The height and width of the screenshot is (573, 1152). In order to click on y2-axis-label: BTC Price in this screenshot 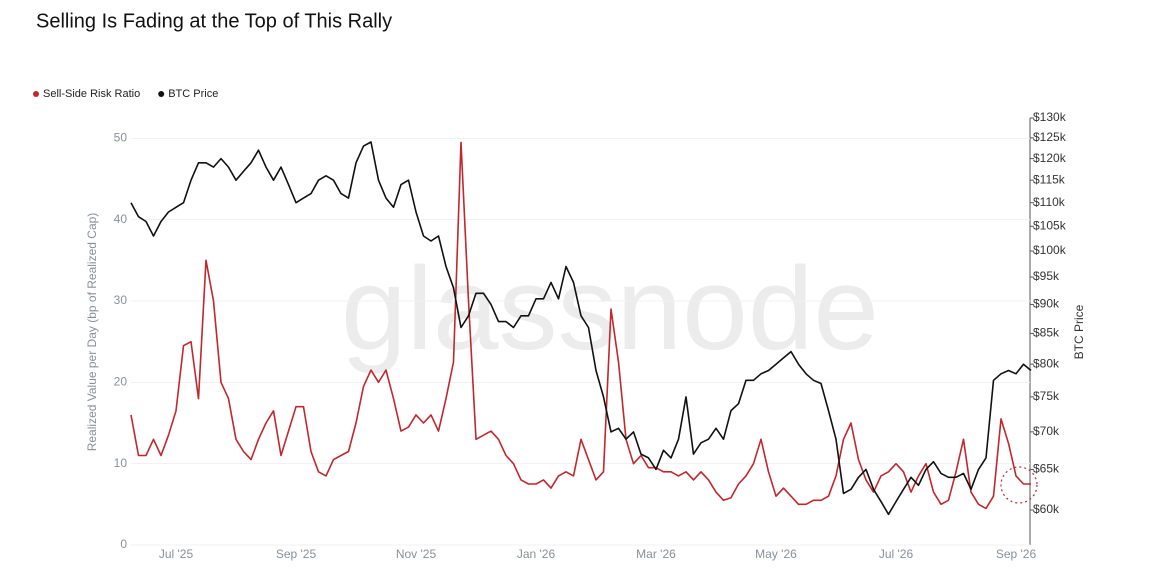, I will do `click(1079, 331)`.